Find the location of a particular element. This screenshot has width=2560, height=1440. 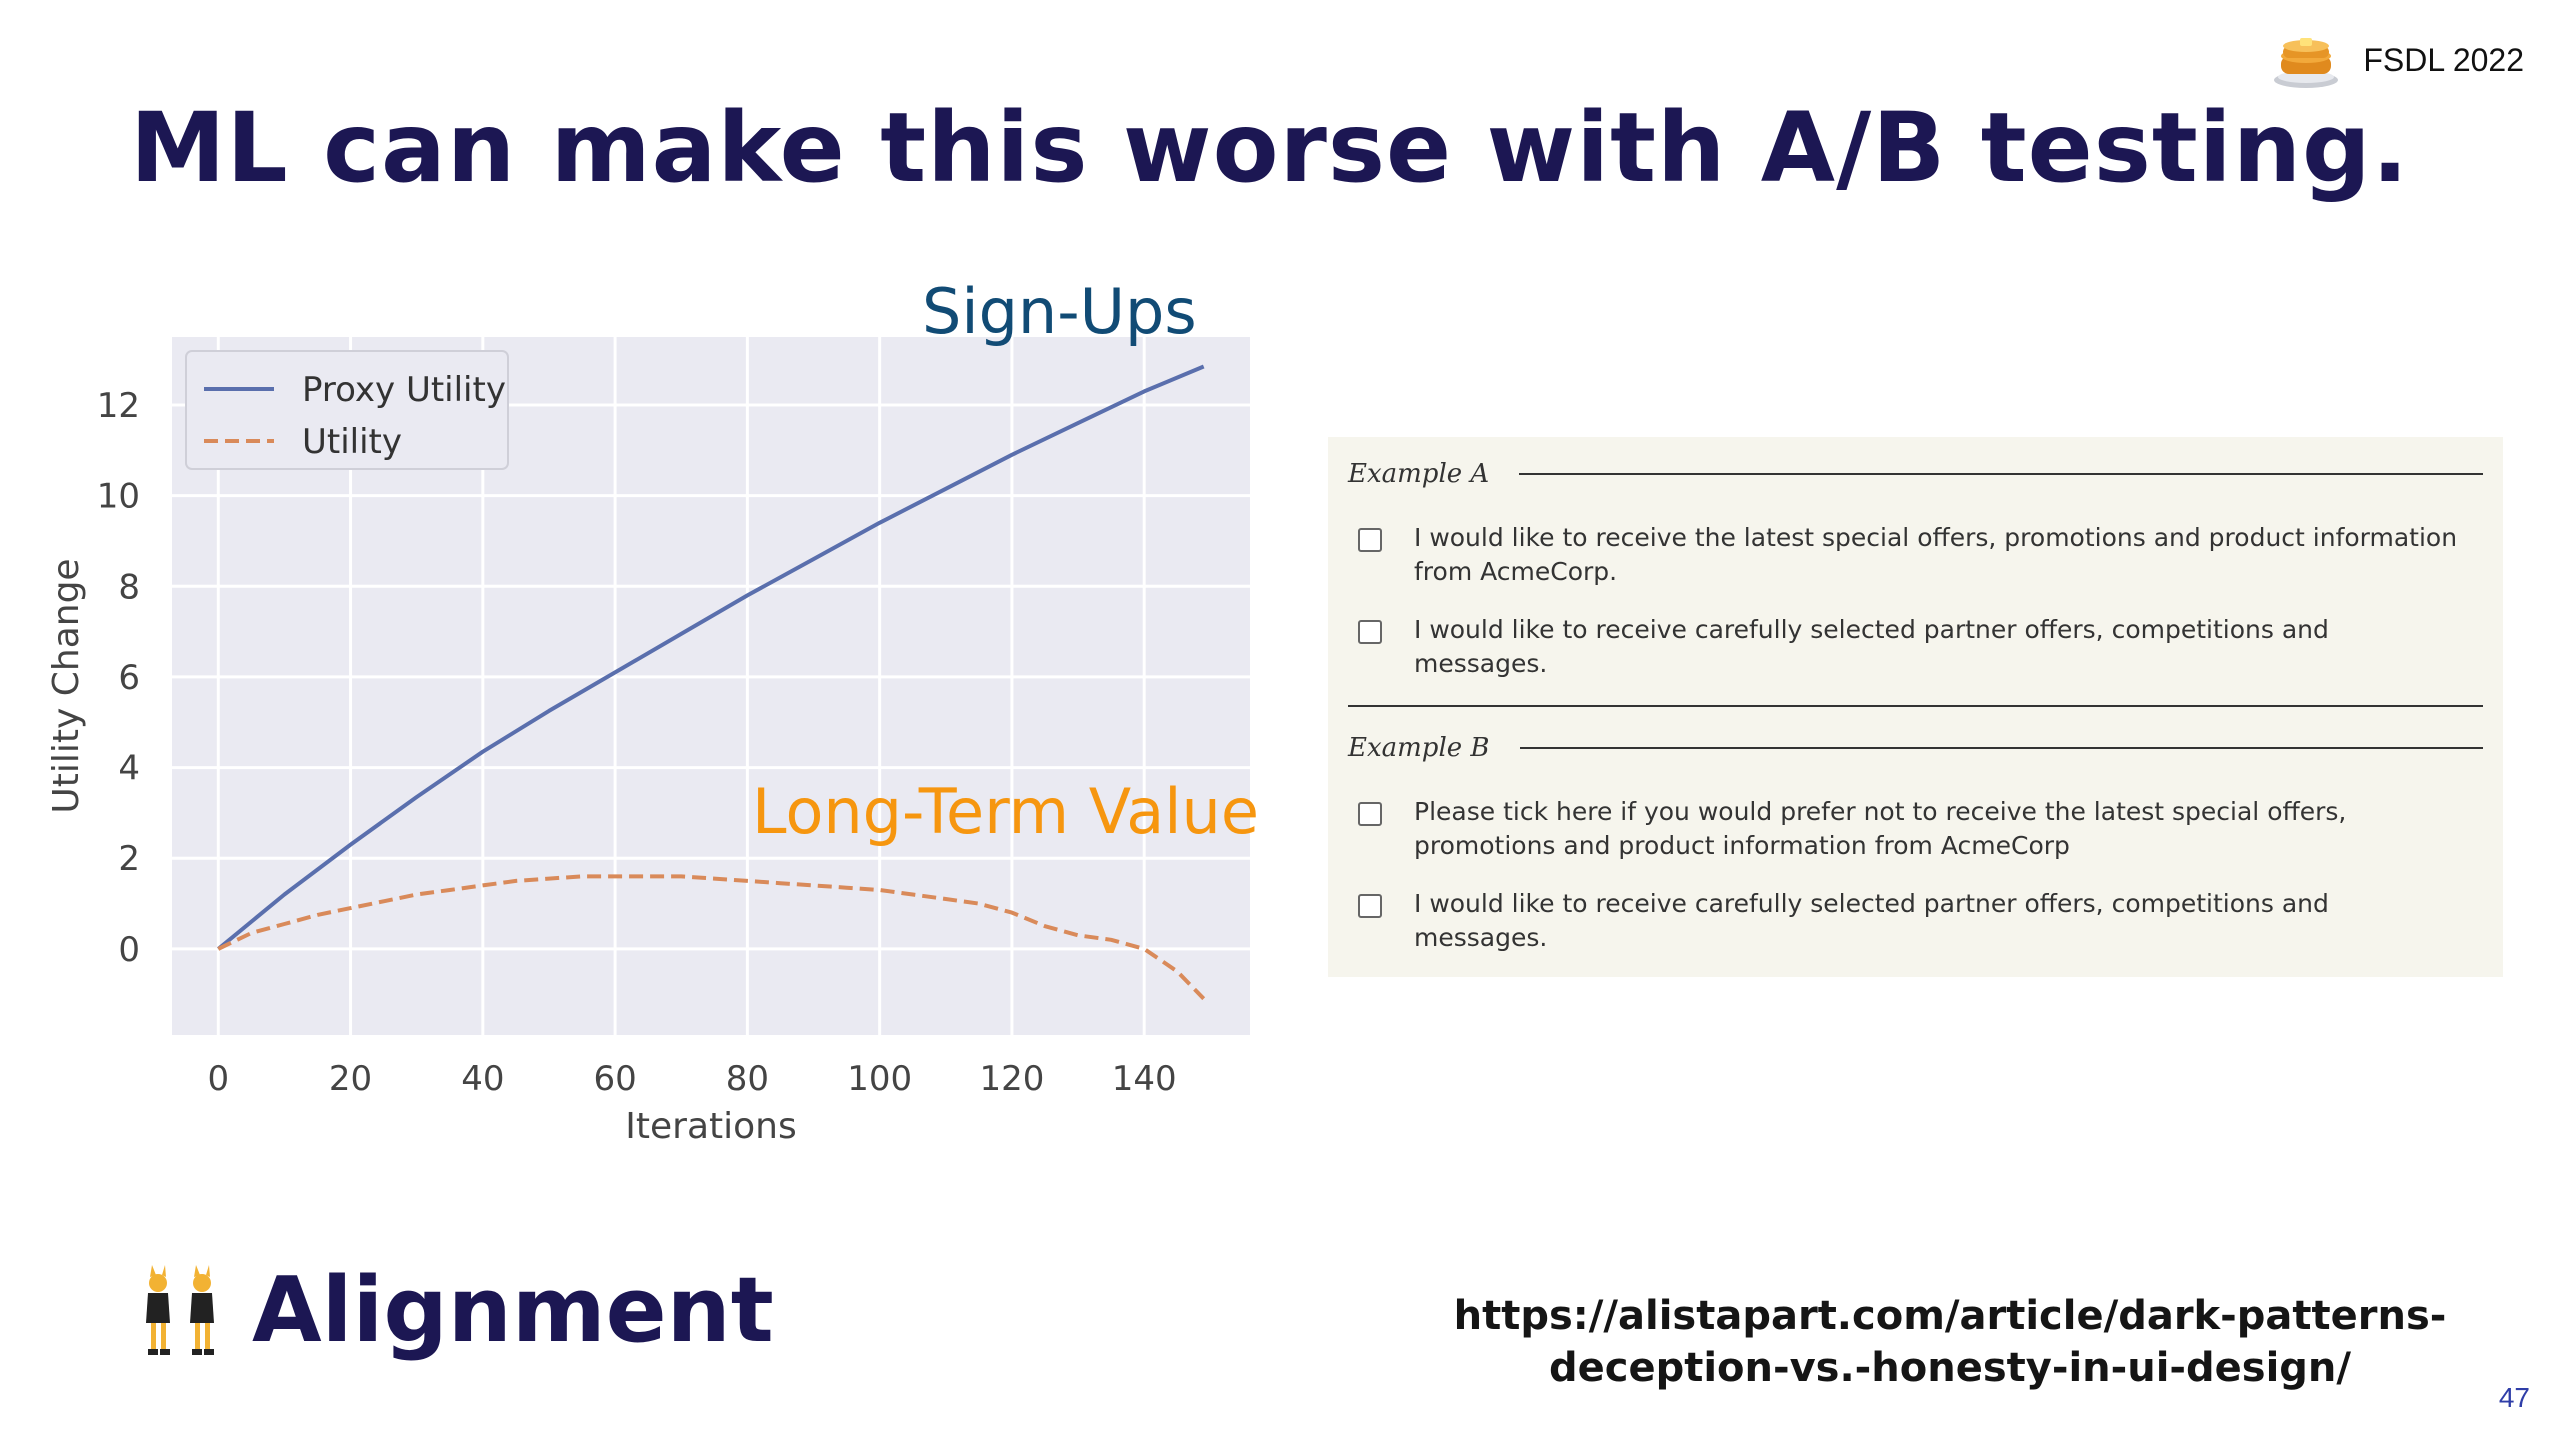

example-a-heading: Example A is located at coordinates (1915, 474).